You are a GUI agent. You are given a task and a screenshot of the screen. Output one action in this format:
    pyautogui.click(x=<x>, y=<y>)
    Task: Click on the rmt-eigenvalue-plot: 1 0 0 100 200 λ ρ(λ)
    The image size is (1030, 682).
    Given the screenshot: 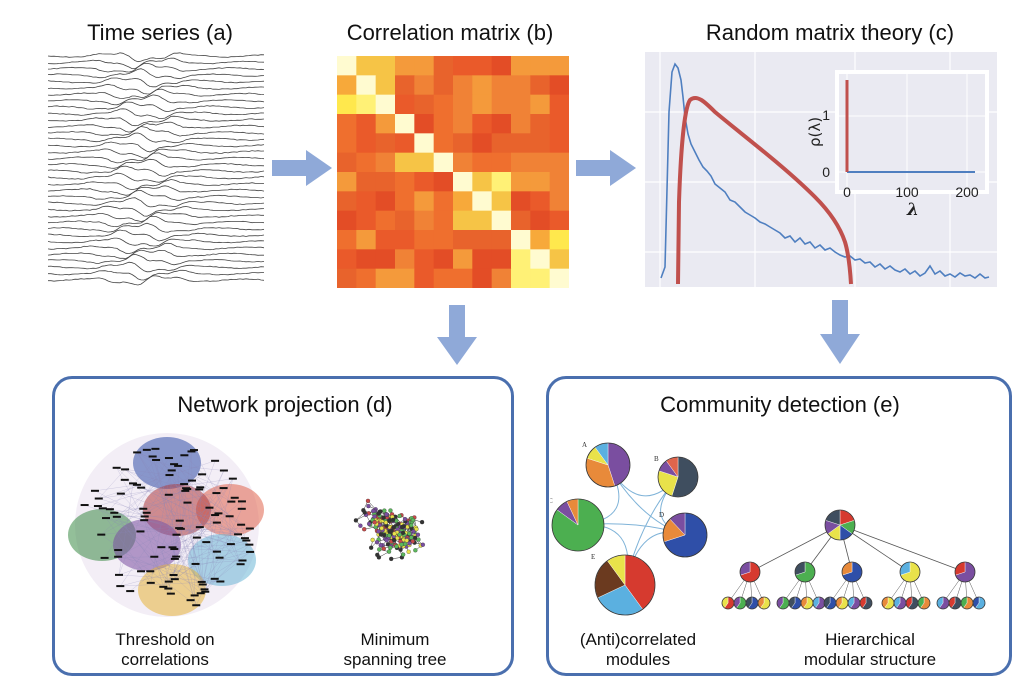 What is the action you would take?
    pyautogui.click(x=821, y=169)
    